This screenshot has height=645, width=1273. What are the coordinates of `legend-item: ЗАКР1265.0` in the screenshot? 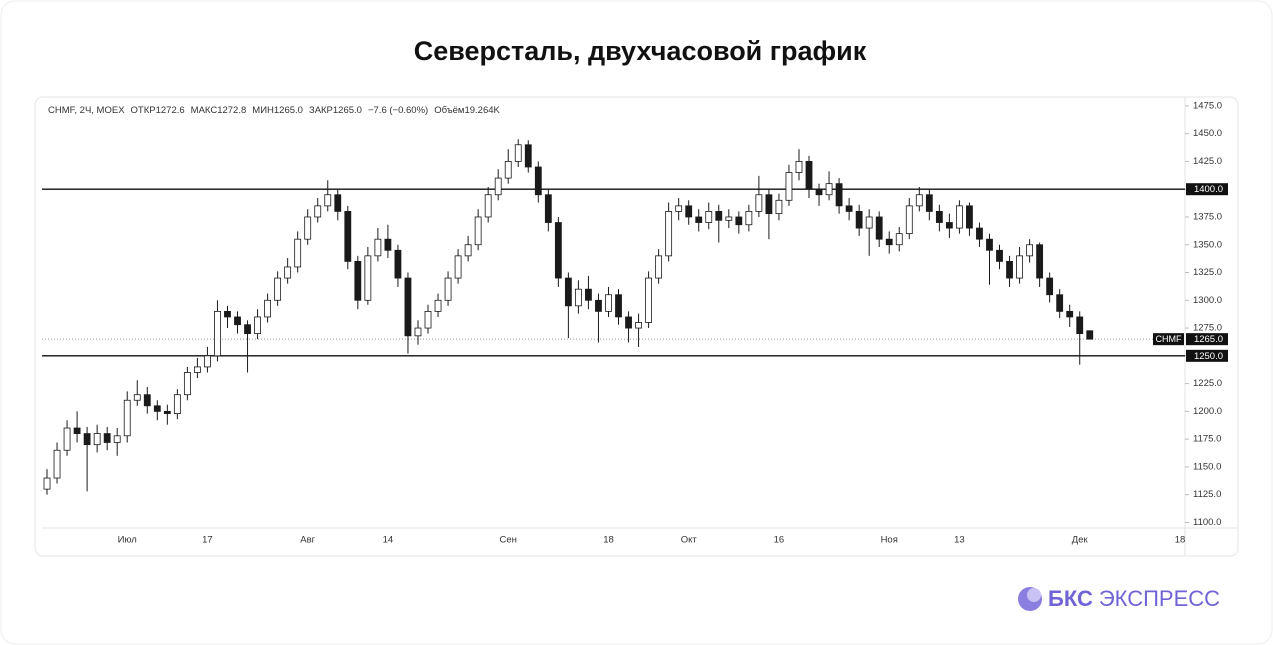 It's located at (335, 110).